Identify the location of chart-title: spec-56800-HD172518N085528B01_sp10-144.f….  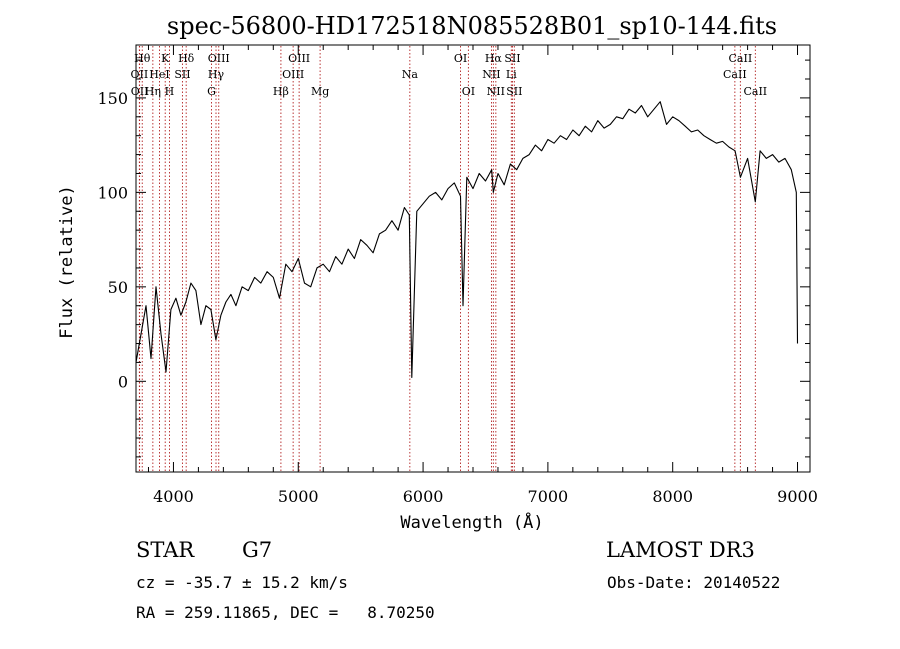
(472, 26).